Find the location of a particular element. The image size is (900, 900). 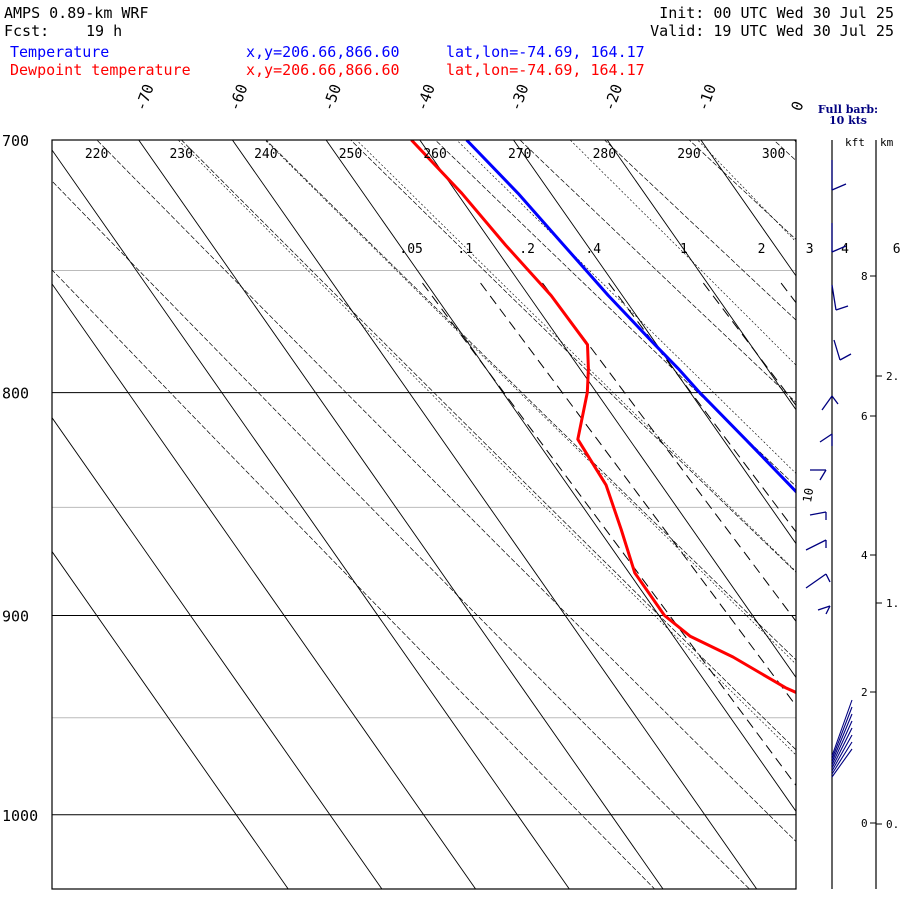

valid-time: Valid: 19 UTC Wed 30 Jul 25 is located at coordinates (772, 31).